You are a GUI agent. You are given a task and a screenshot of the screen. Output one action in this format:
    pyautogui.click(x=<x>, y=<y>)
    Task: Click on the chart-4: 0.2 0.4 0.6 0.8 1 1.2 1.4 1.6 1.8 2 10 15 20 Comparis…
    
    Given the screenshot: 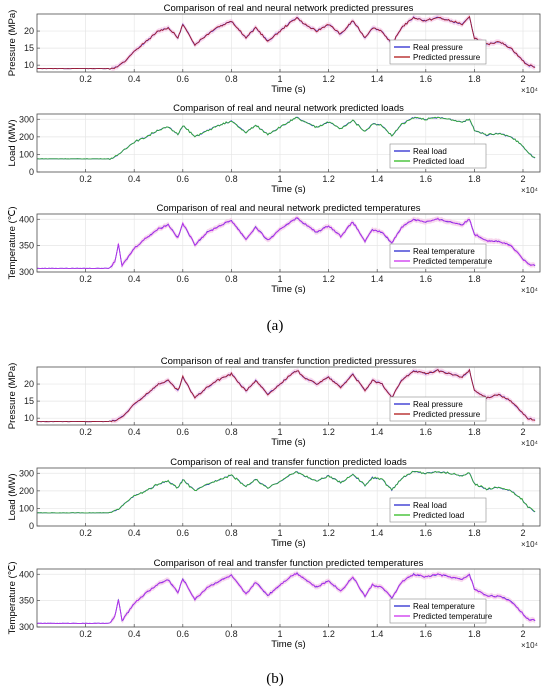 What is the action you would take?
    pyautogui.click(x=274, y=402)
    